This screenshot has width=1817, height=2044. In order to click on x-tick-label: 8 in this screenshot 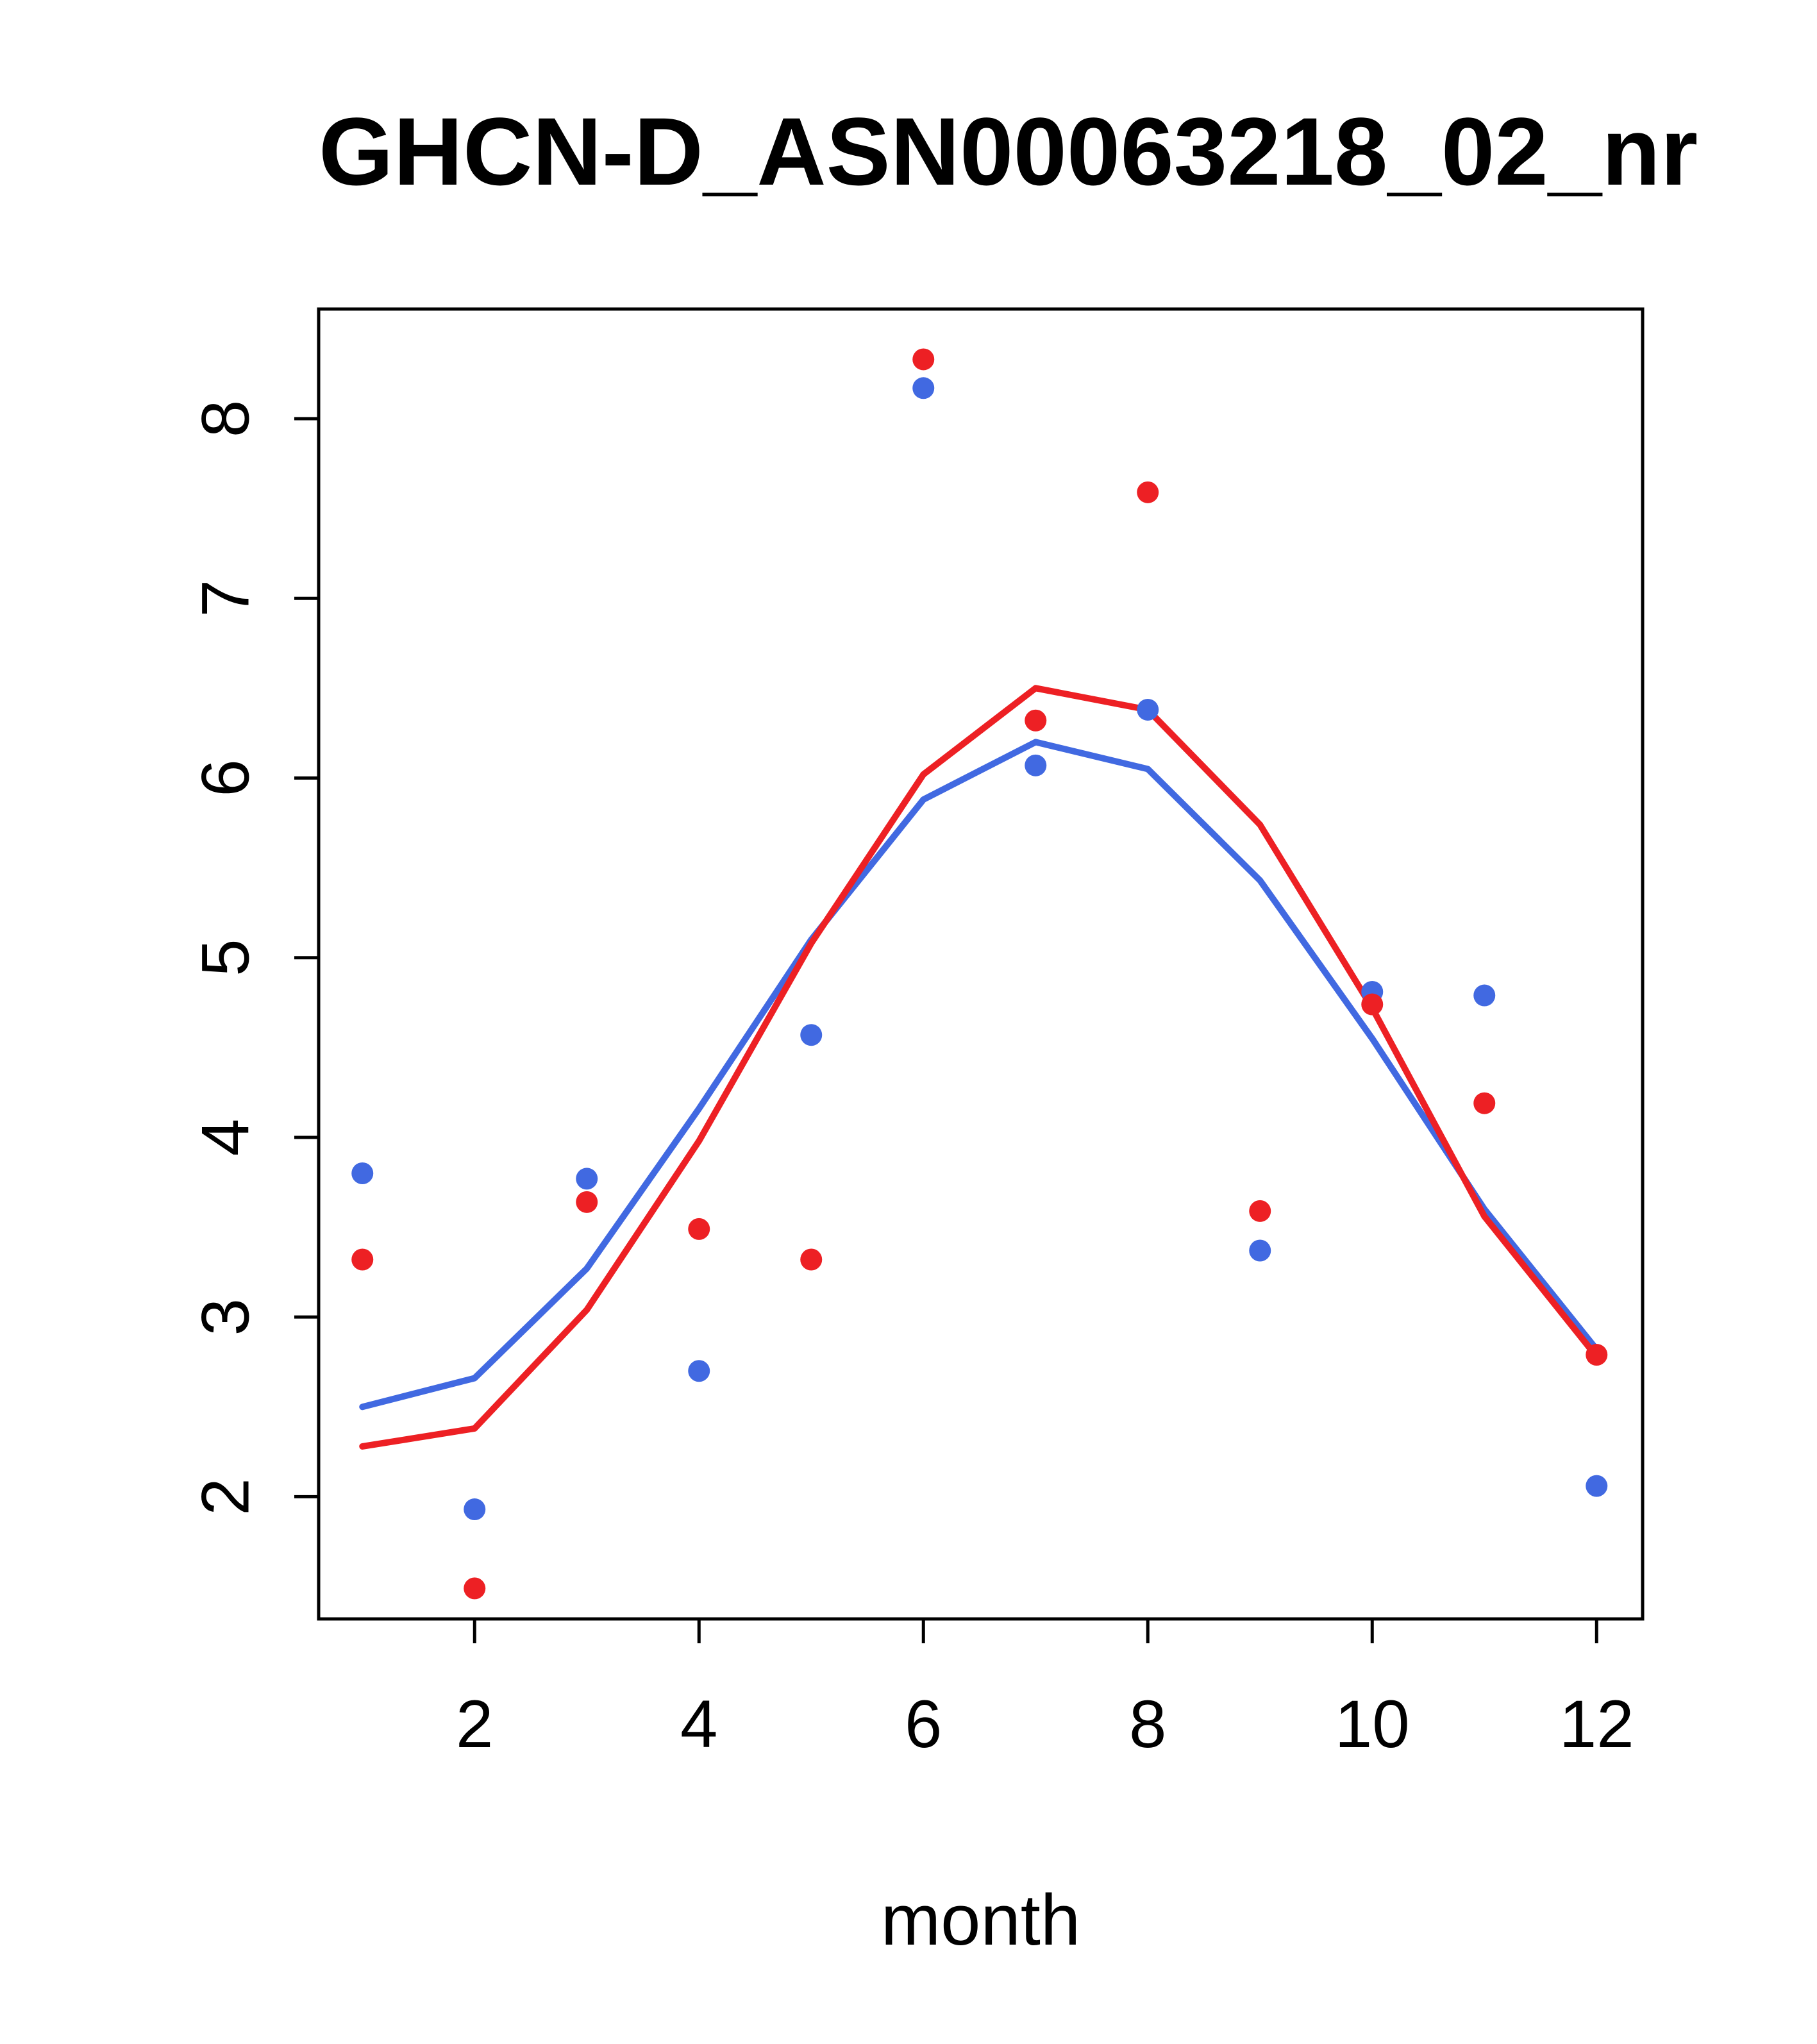, I will do `click(1147, 1724)`.